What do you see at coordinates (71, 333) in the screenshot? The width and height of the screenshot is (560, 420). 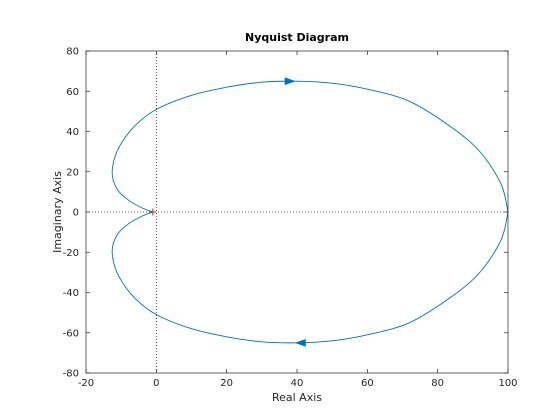 I see `y-tick-label: -60` at bounding box center [71, 333].